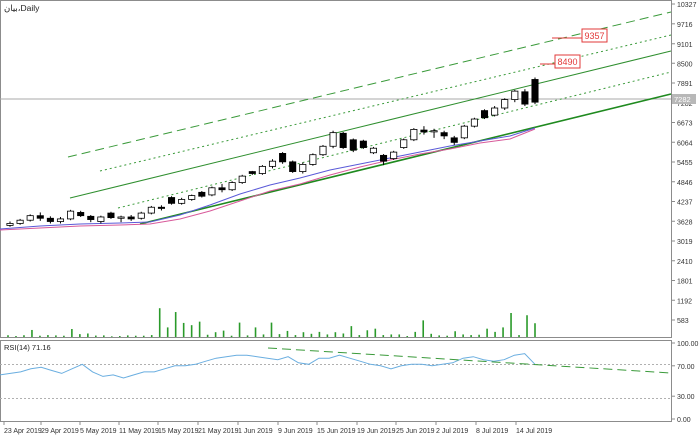 The height and width of the screenshot is (442, 700). What do you see at coordinates (23, 431) in the screenshot?
I see `time-axis-label: 23 Apr 2019` at bounding box center [23, 431].